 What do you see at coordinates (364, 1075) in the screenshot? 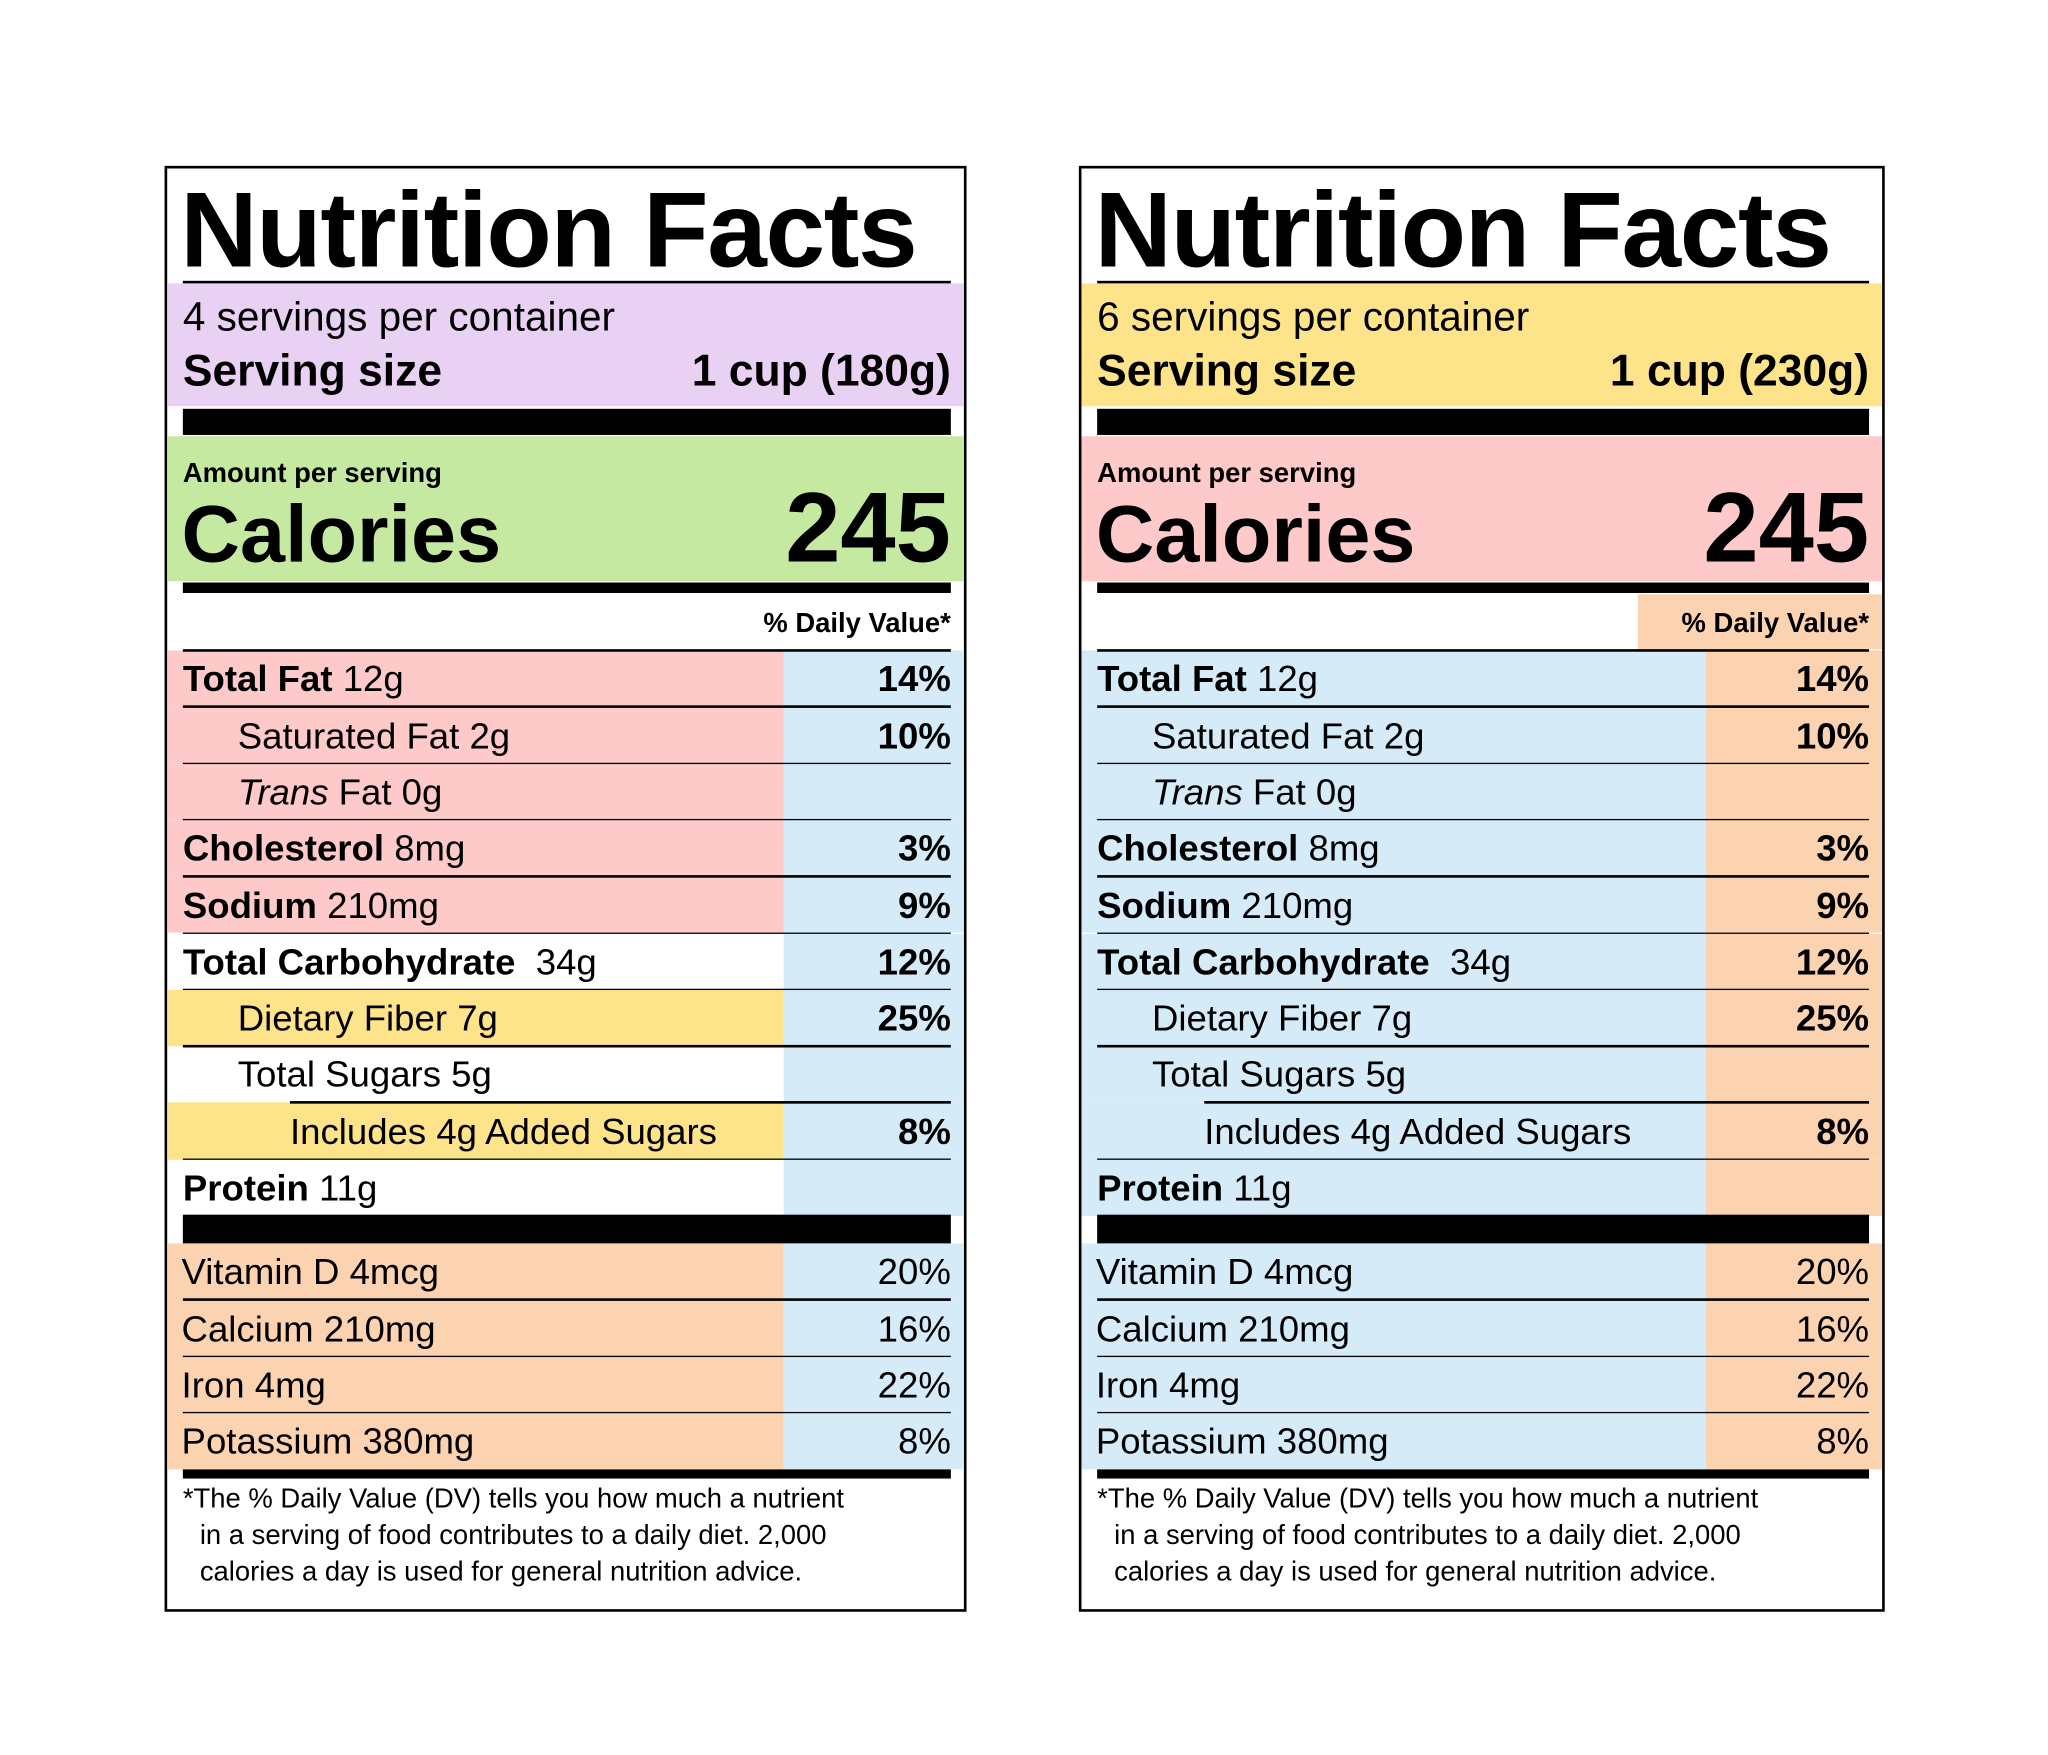
I see `nutrient-text: Total Sugars 5g` at bounding box center [364, 1075].